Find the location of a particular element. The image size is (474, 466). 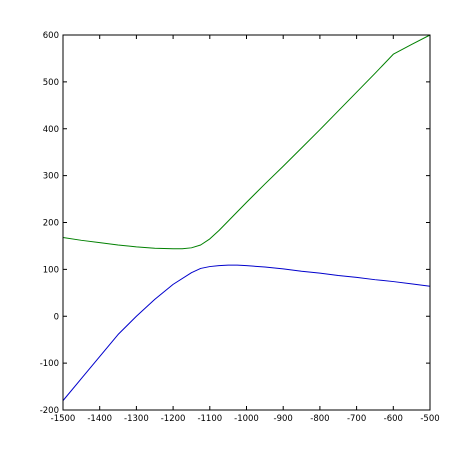

y-tick-label: 400 is located at coordinates (51, 130).